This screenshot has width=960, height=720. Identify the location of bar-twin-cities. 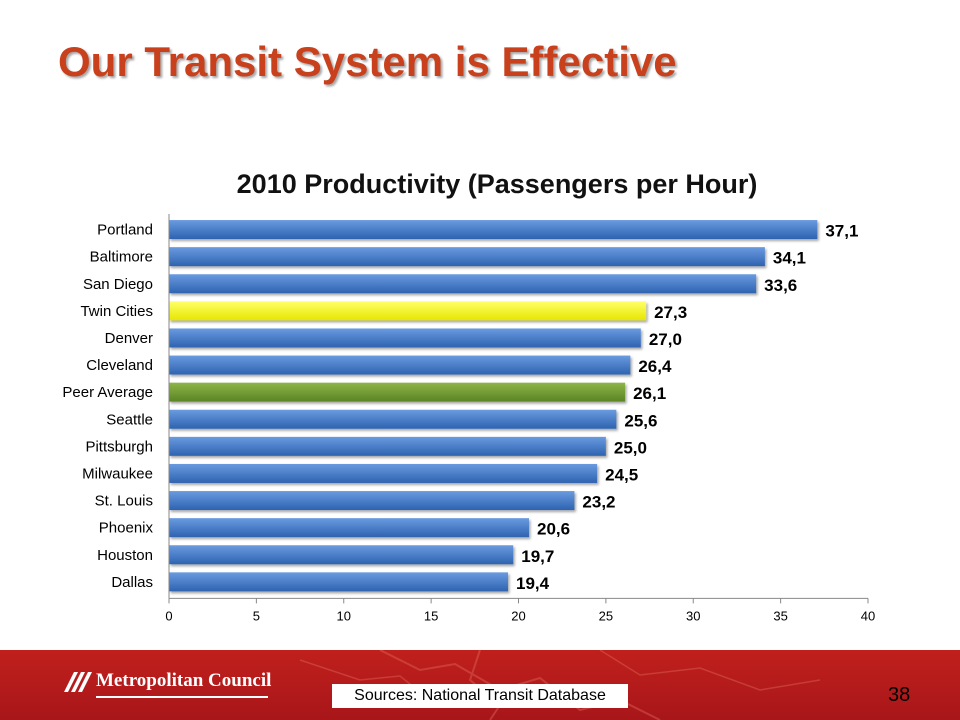
(408, 311).